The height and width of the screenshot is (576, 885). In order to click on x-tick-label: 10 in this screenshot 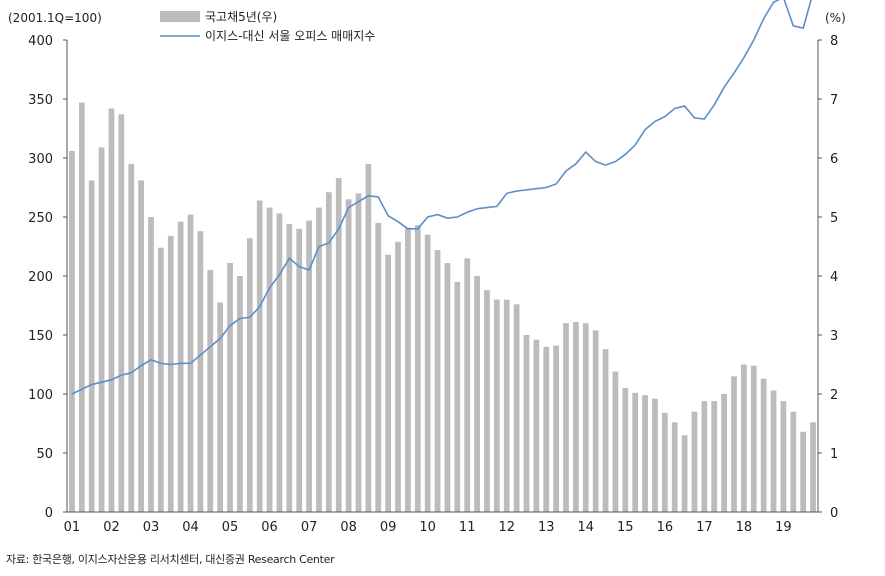, I will do `click(427, 527)`.